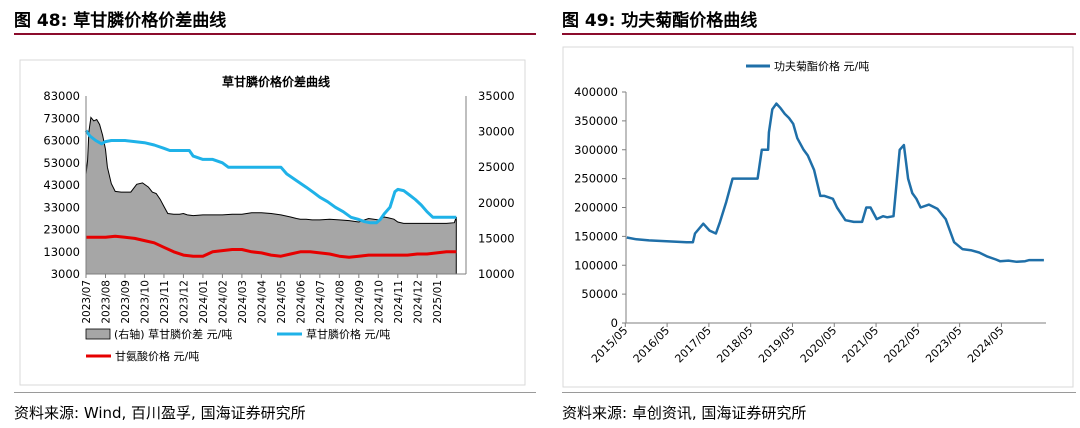  Describe the element at coordinates (496, 274) in the screenshot. I see `right-y-tick-label: 10000` at that location.